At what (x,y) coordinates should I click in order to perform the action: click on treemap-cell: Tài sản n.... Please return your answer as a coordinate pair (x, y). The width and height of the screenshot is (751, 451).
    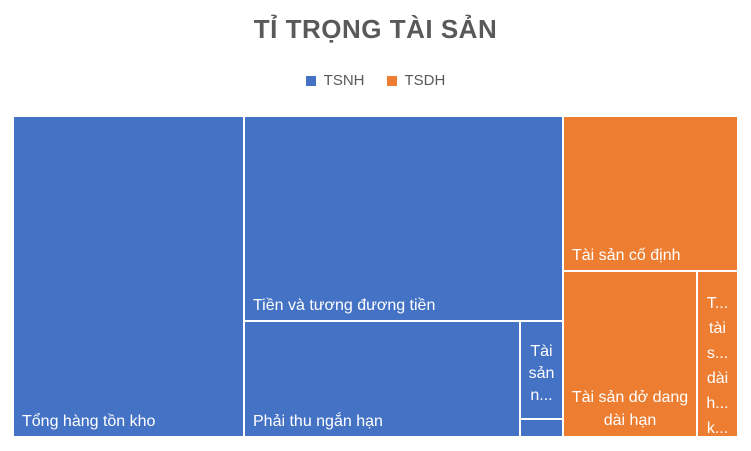
    Looking at the image, I should click on (541, 370).